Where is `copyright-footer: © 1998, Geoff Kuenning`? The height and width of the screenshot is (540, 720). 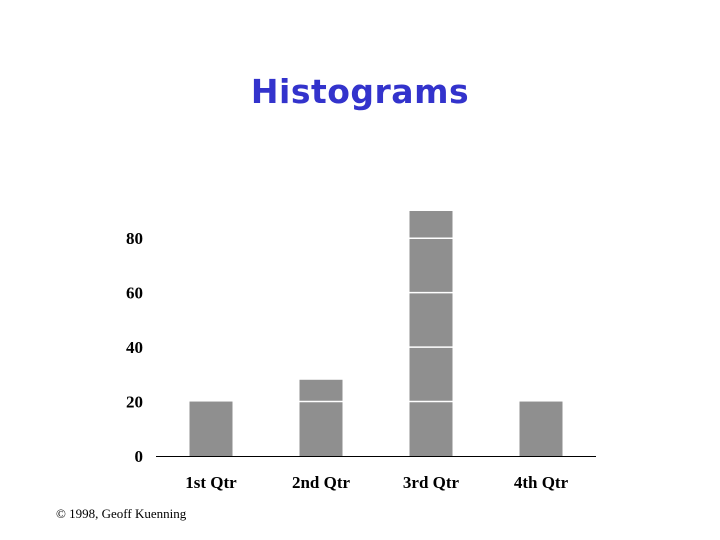 copyright-footer: © 1998, Geoff Kuenning is located at coordinates (121, 513).